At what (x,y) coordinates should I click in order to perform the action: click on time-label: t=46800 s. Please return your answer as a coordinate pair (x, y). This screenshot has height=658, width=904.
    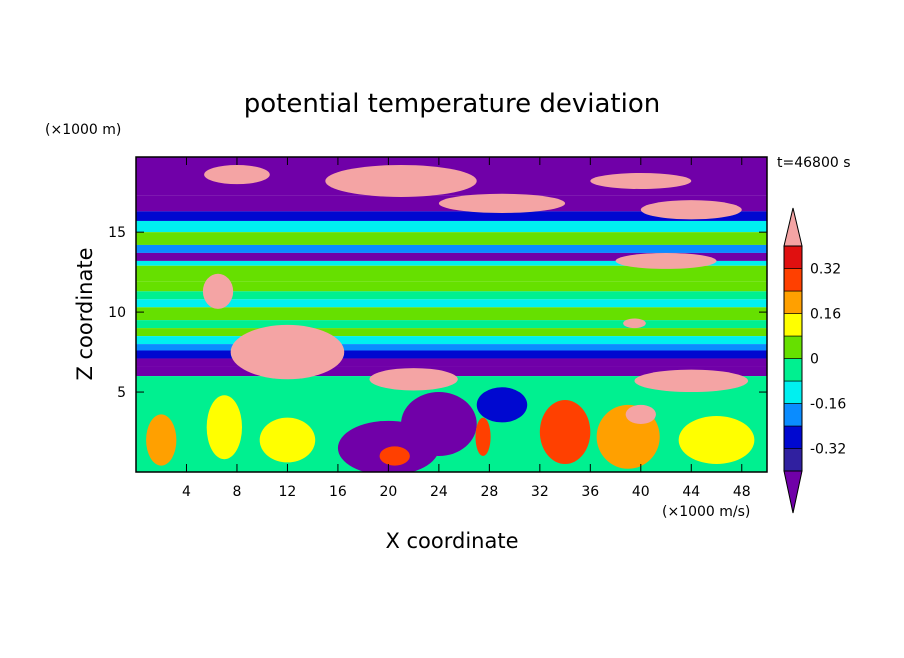
    Looking at the image, I should click on (814, 163).